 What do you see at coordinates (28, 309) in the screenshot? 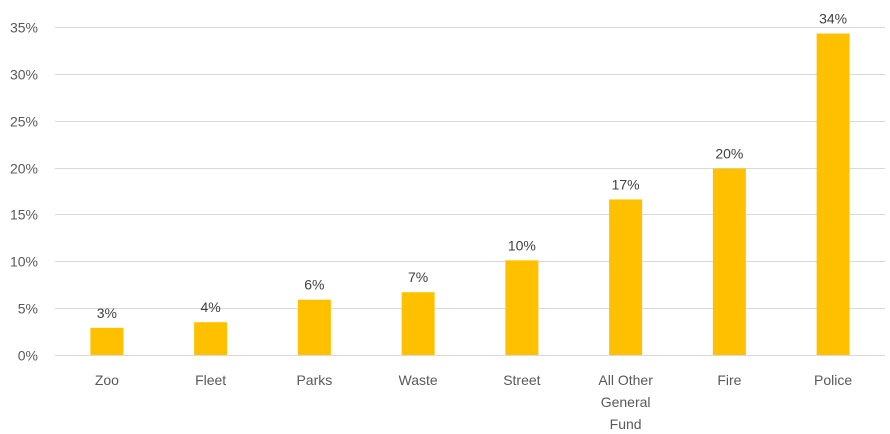
I see `y-tick-label: 5%` at bounding box center [28, 309].